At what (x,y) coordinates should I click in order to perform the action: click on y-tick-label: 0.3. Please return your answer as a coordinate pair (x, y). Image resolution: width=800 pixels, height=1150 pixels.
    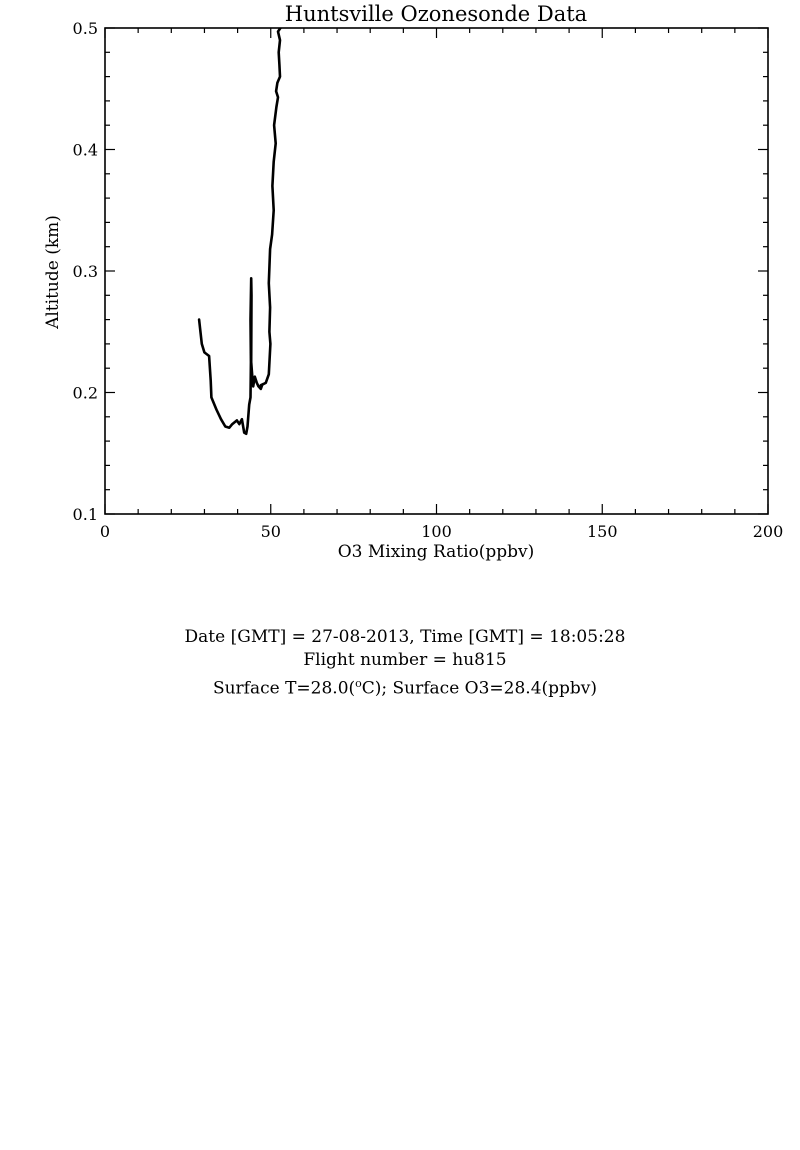
    Looking at the image, I should click on (85, 271).